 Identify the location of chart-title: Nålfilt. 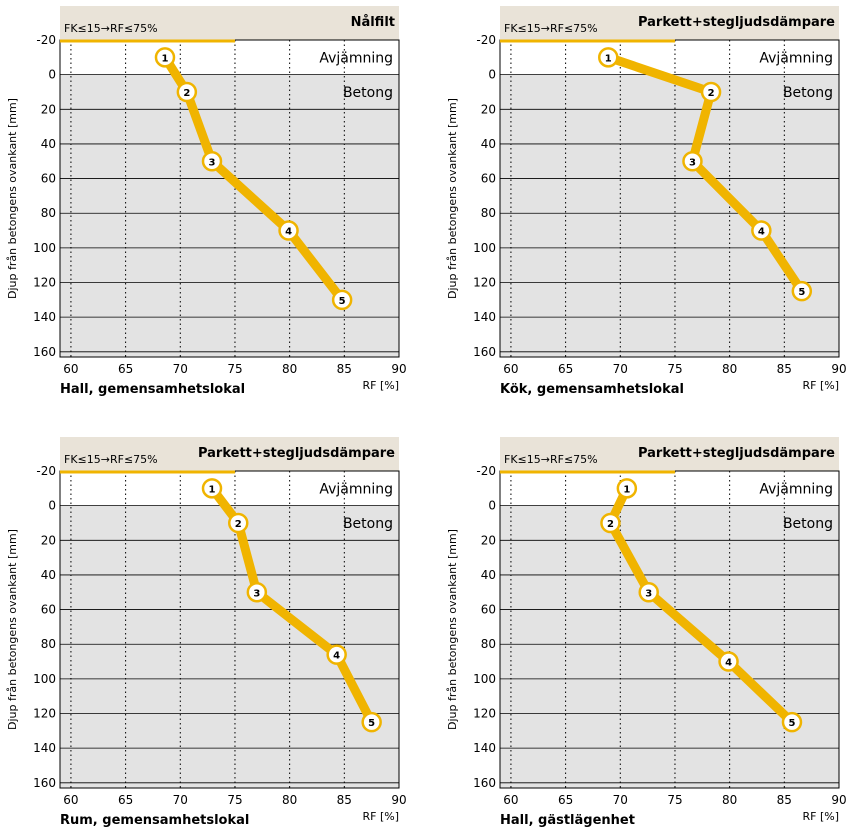
(373, 22).